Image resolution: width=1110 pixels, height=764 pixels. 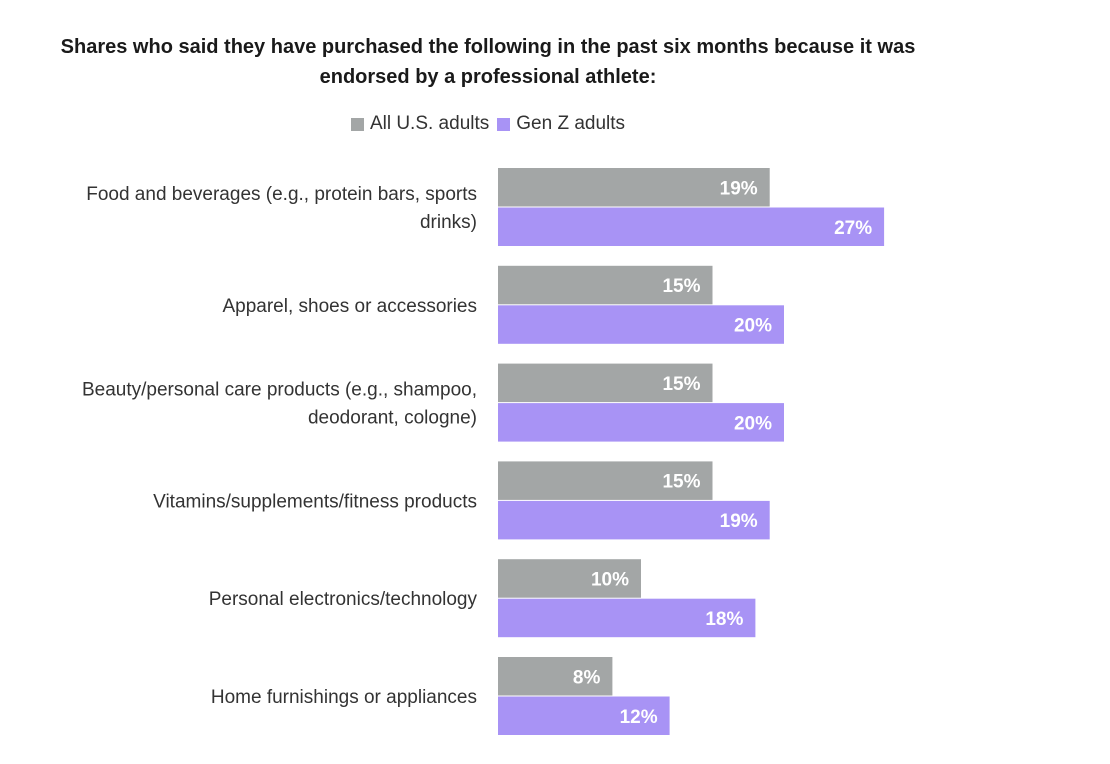 I want to click on value-label-gen-z-6: 12%, so click(x=639, y=717).